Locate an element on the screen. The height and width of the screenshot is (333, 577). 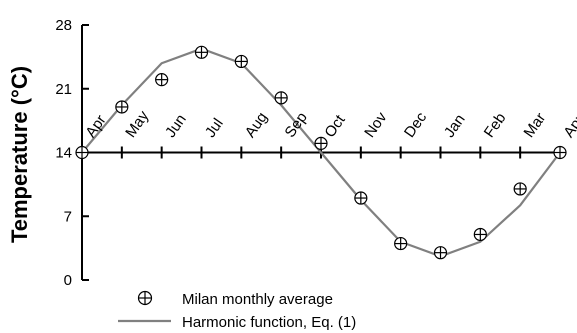
x-tick-label: Feb is located at coordinates (495, 125).